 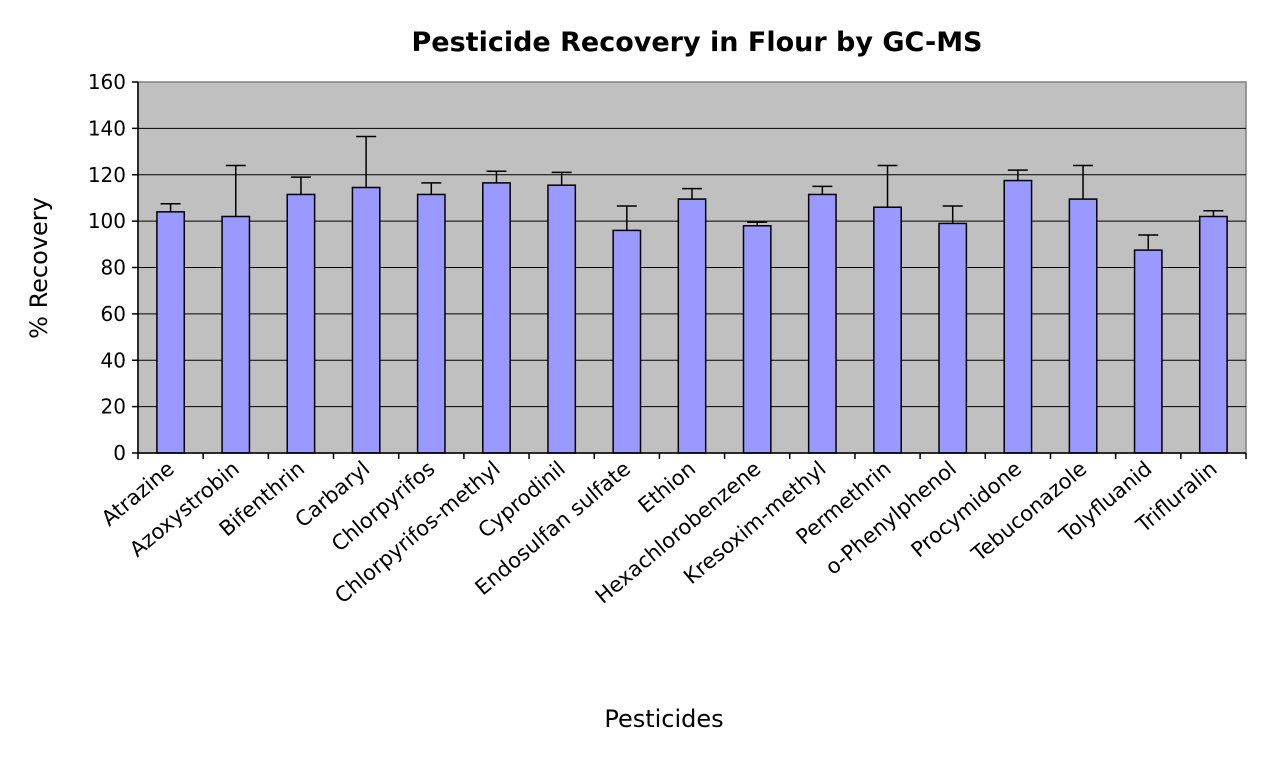 I want to click on bar-trifluralin, so click(x=1213, y=334).